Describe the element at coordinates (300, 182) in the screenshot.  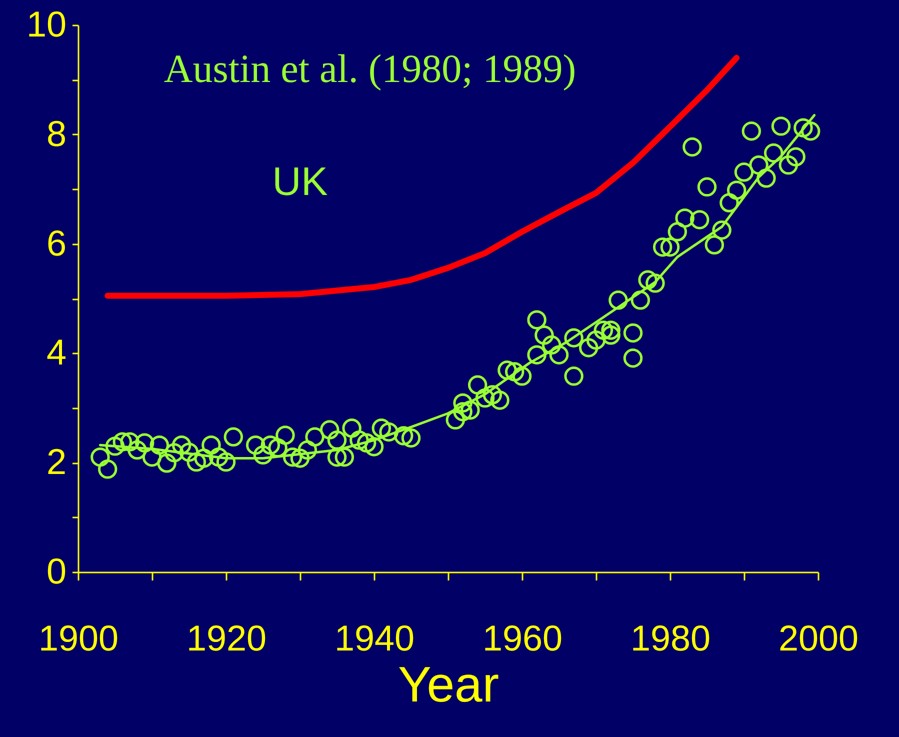
I see `annotation: UK` at that location.